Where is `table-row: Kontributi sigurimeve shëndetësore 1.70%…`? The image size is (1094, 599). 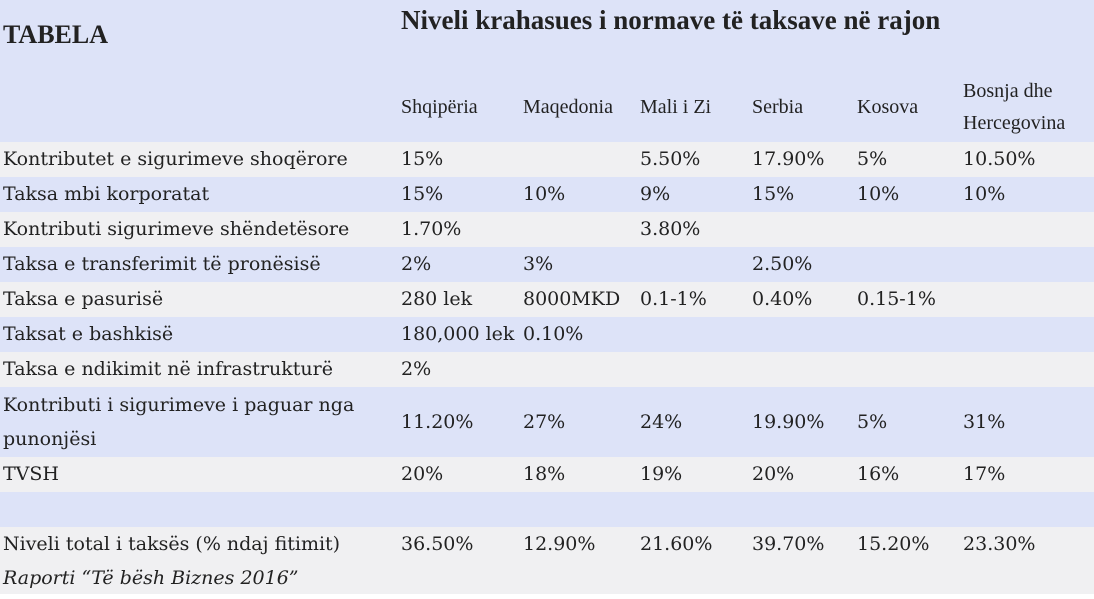
table-row: Kontributi sigurimeve shëndetësore 1.70%… is located at coordinates (547, 229).